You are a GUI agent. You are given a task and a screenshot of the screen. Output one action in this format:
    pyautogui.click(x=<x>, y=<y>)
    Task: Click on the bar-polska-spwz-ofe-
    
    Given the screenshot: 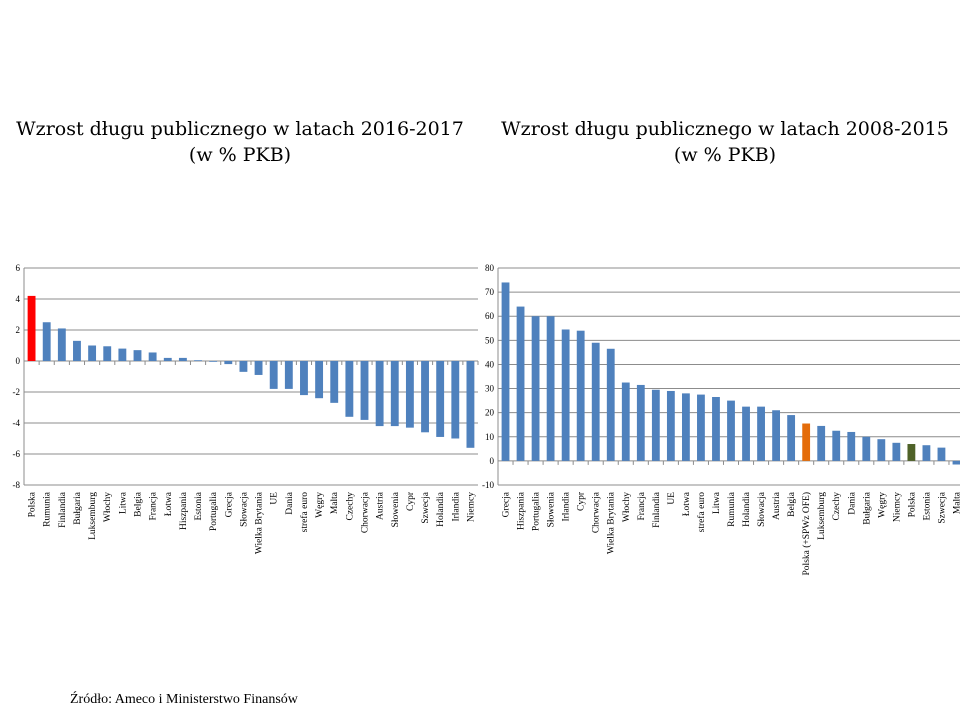 What is the action you would take?
    pyautogui.click(x=806, y=442)
    